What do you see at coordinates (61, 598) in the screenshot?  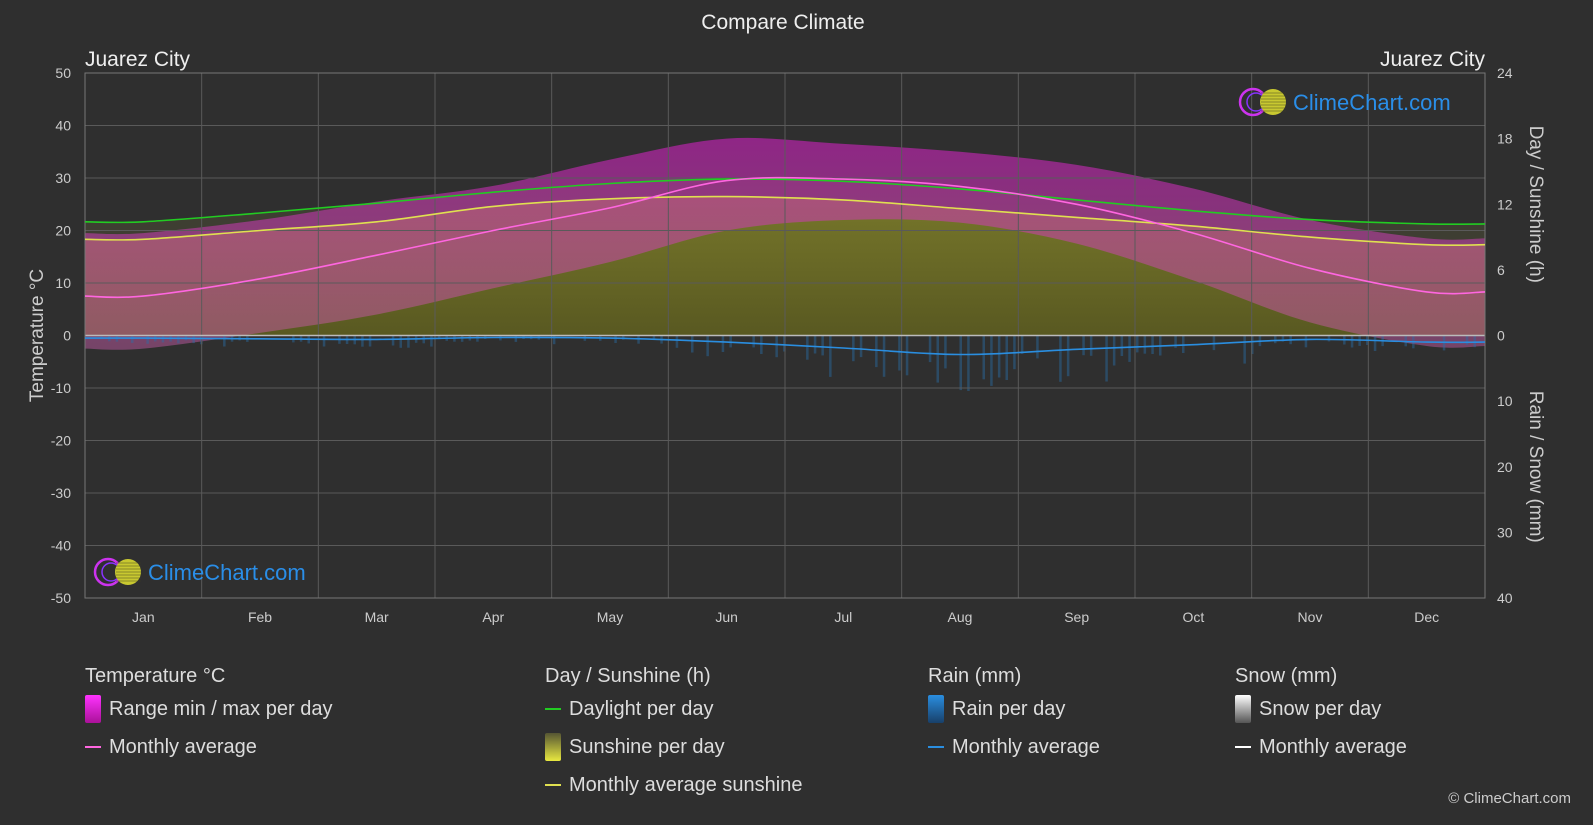 I see `left-tick-label: -50` at bounding box center [61, 598].